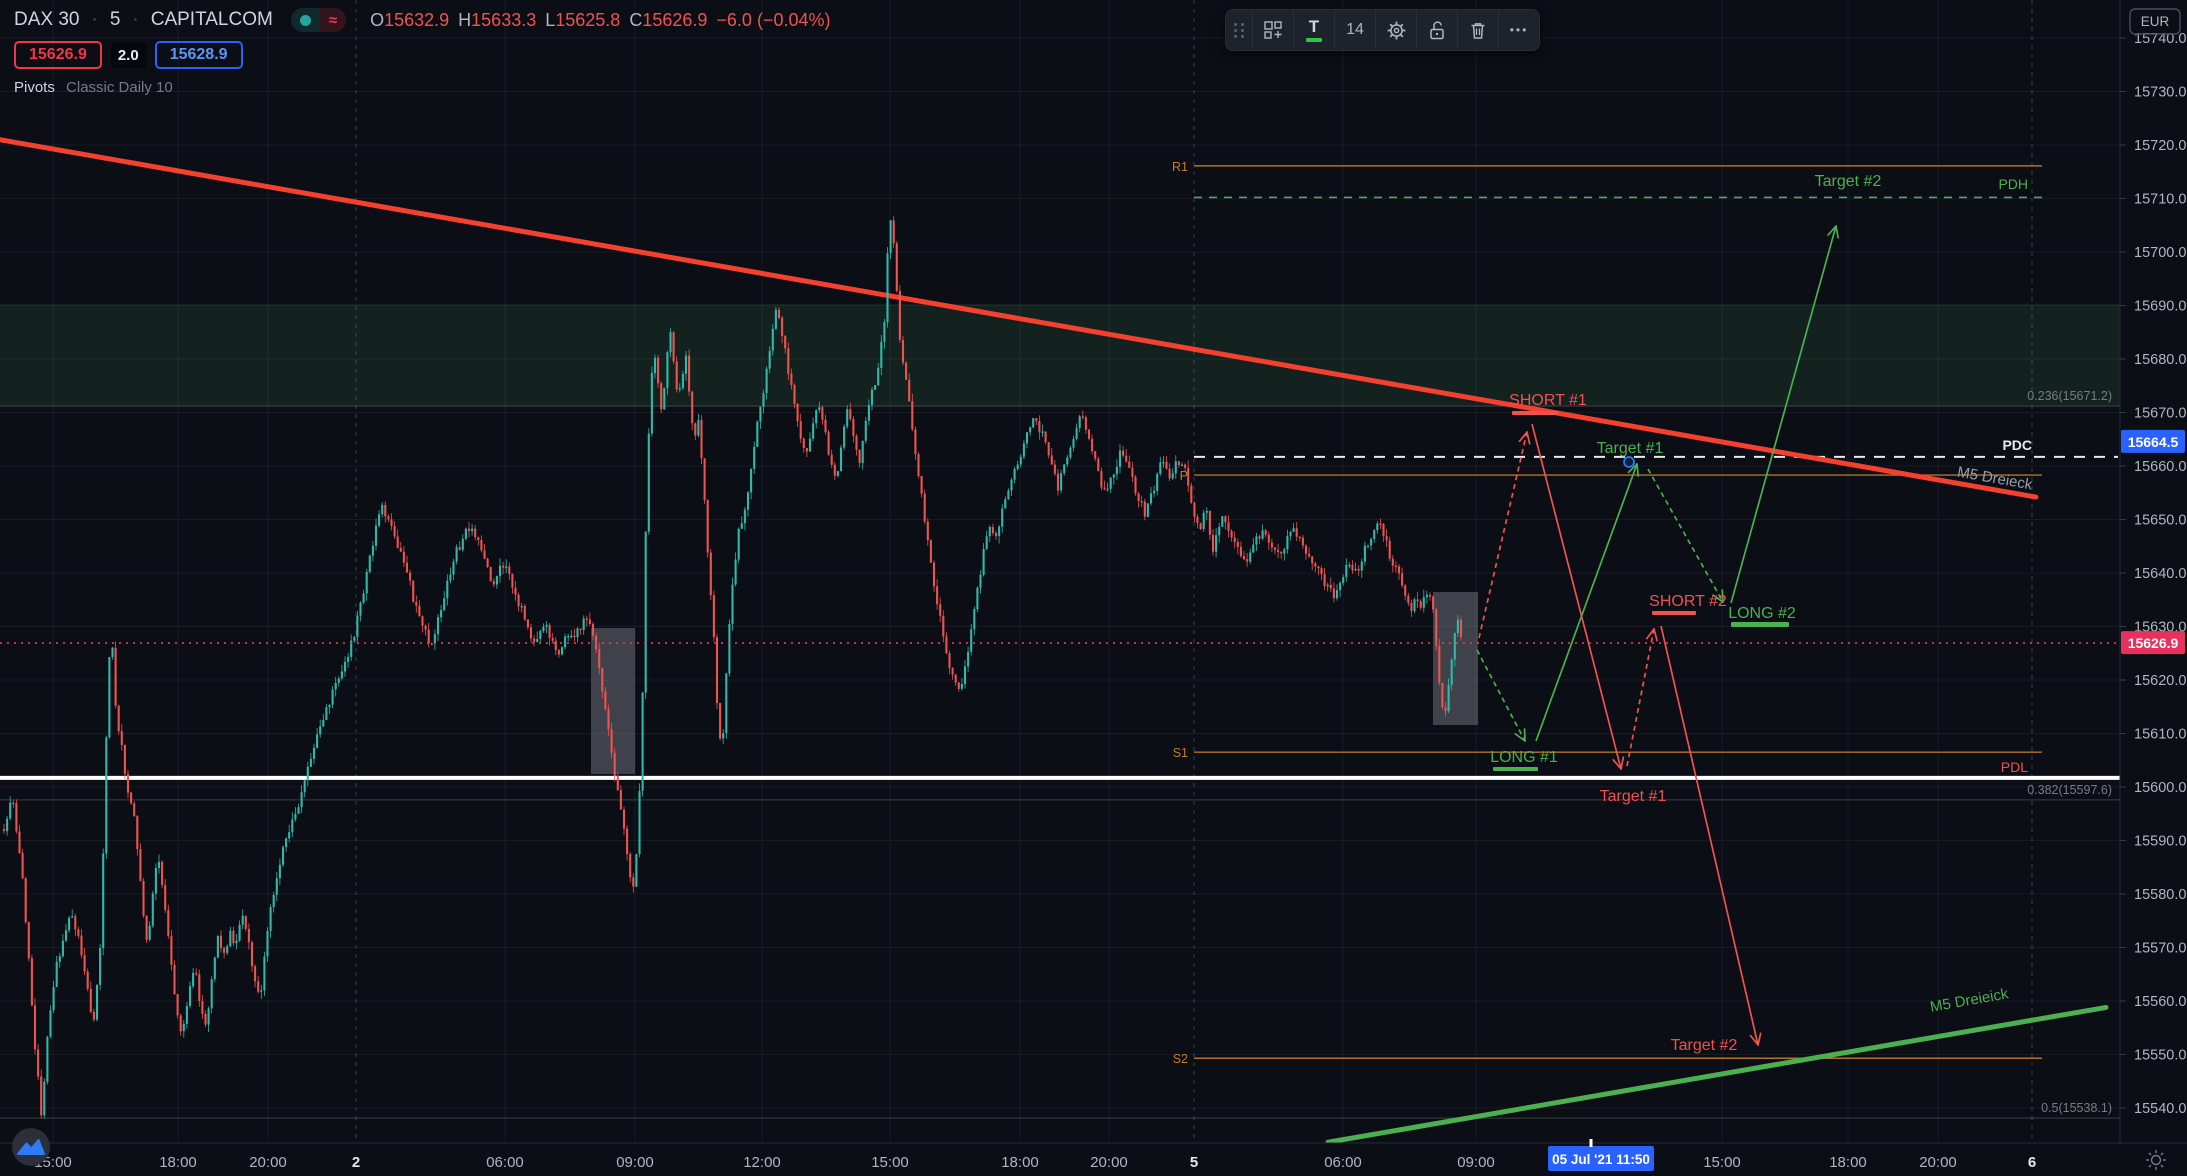 The width and height of the screenshot is (2187, 1176). Describe the element at coordinates (1184, 476) in the screenshot. I see `pivot-label-p: P` at that location.